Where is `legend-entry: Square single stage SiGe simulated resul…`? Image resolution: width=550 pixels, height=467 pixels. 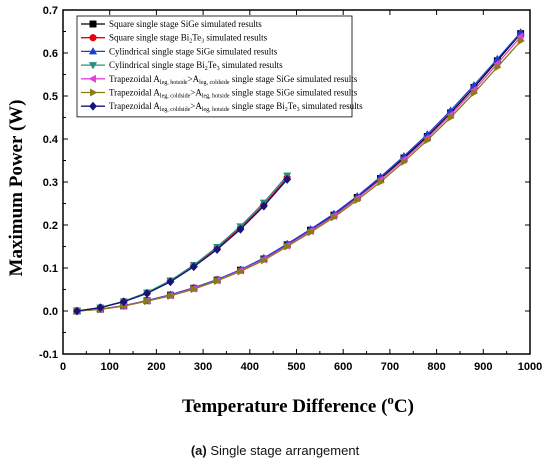 legend-entry: Square single stage SiGe simulated resul… is located at coordinates (171, 24).